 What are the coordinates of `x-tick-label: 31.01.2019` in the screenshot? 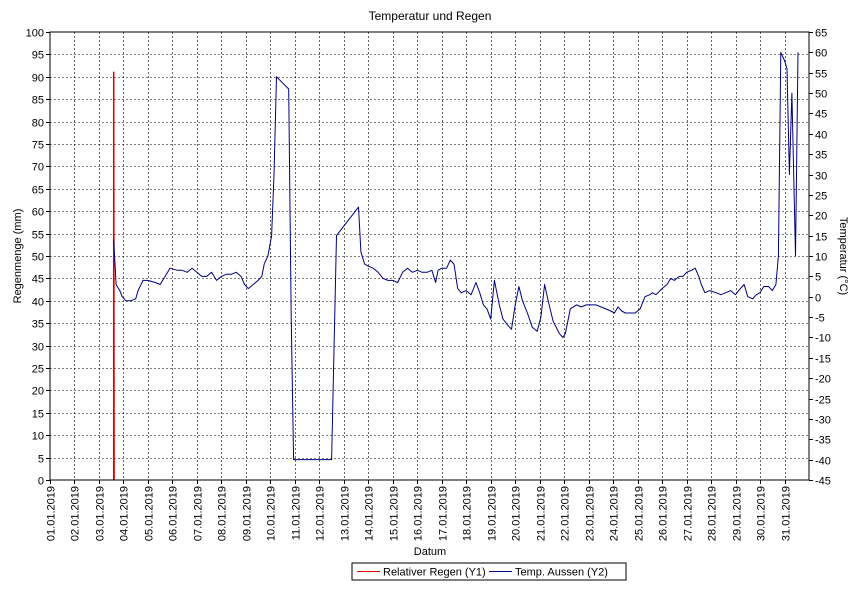 It's located at (787, 513).